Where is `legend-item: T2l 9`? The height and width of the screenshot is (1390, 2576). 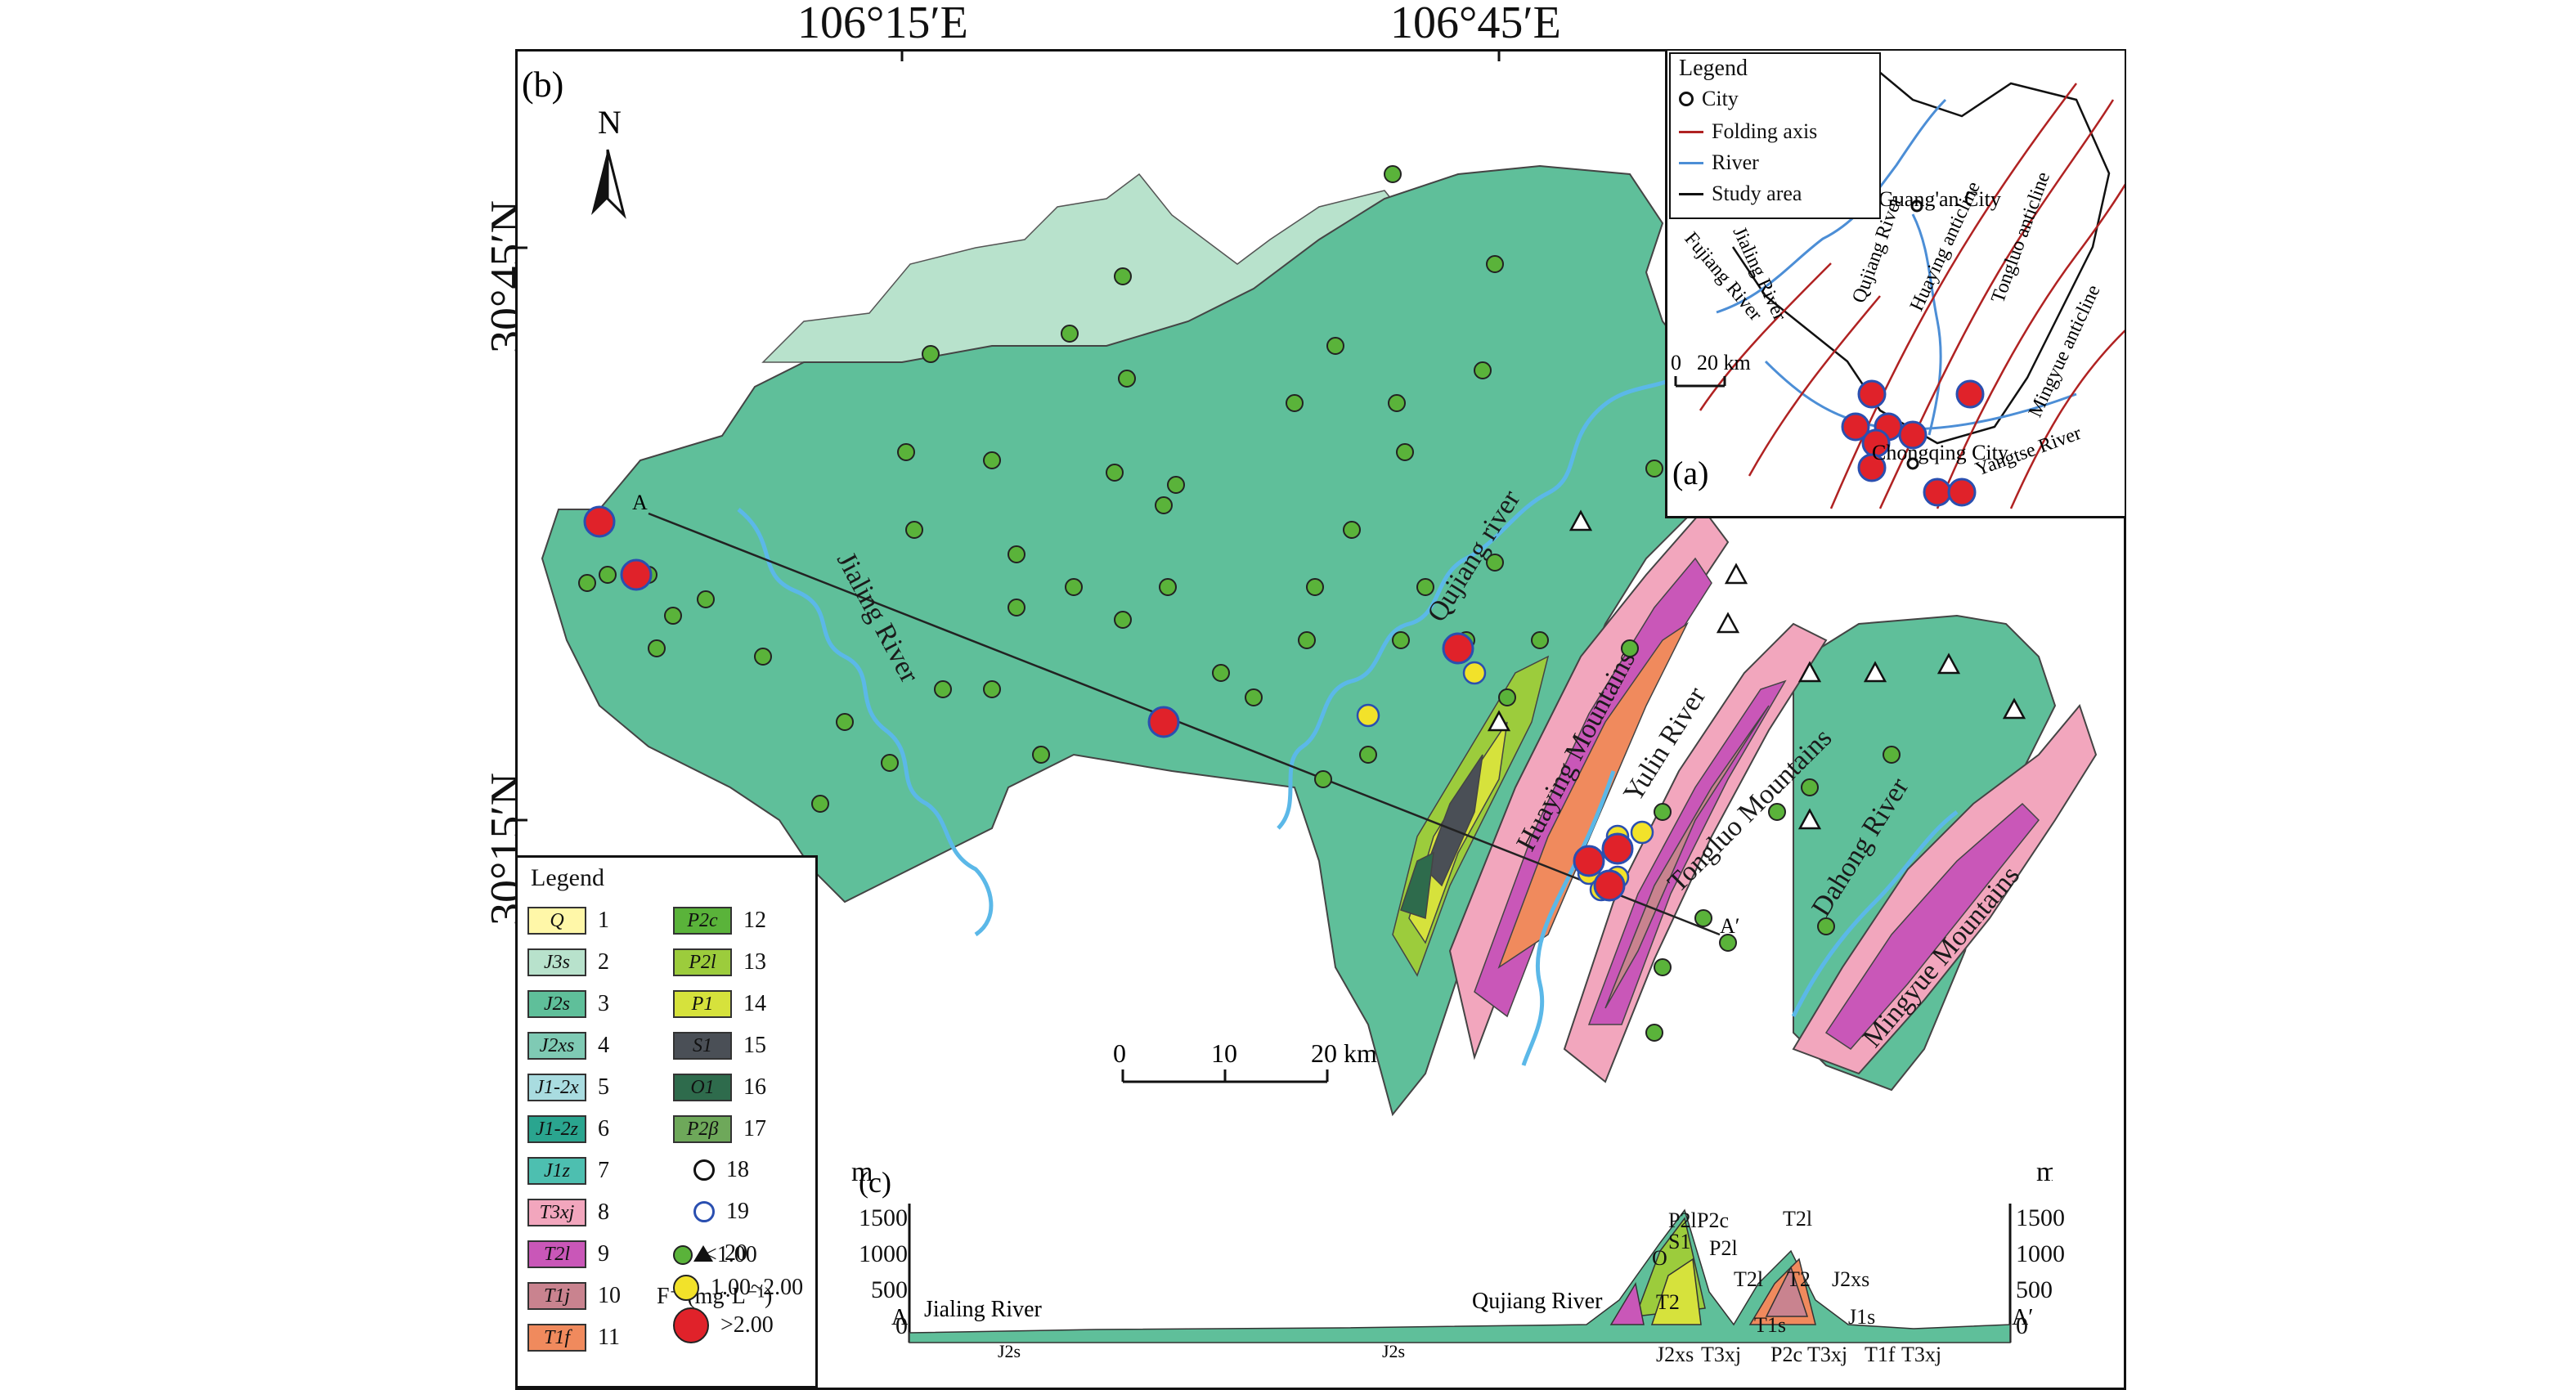
legend-item: T2l 9 is located at coordinates (574, 1254).